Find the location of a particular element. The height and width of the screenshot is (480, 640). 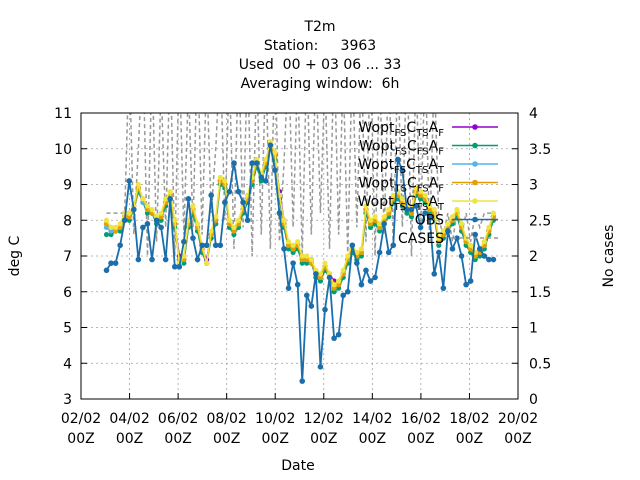

y-tick-label: 7 is located at coordinates (67, 257).